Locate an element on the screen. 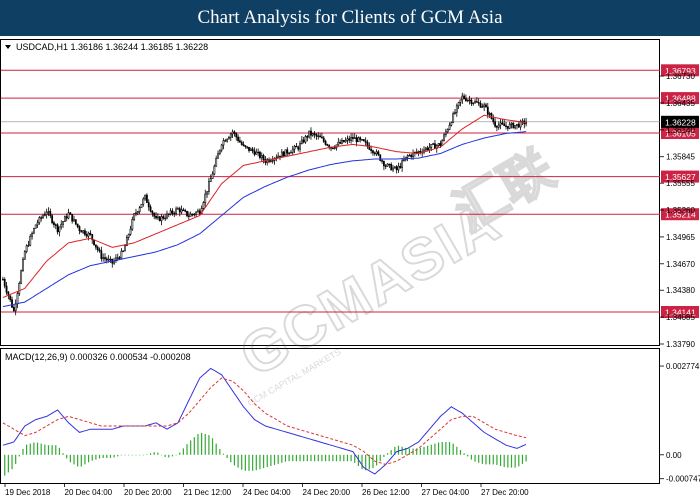 The height and width of the screenshot is (500, 700). level-tag is located at coordinates (680, 214).